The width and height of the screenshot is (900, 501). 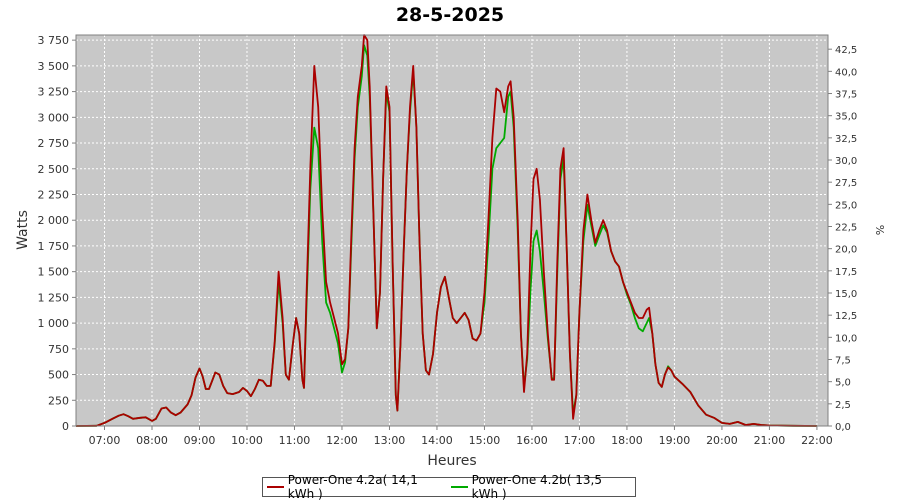 What do you see at coordinates (390, 440) in the screenshot?
I see `x-tick-label: 13:00` at bounding box center [390, 440].